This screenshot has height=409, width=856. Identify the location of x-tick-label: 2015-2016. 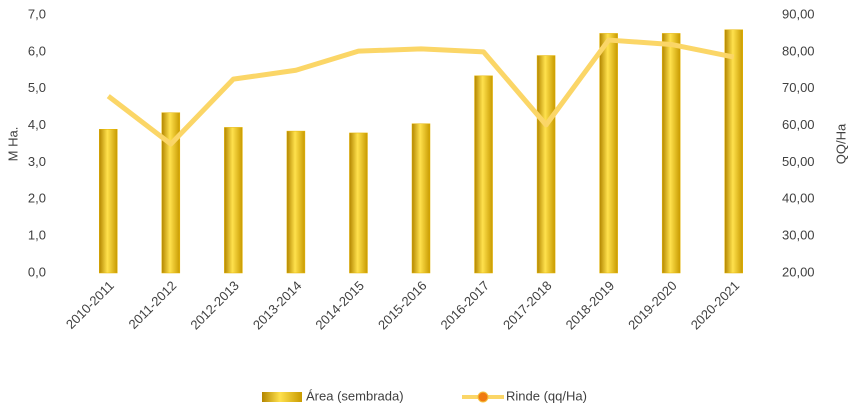
(402, 305).